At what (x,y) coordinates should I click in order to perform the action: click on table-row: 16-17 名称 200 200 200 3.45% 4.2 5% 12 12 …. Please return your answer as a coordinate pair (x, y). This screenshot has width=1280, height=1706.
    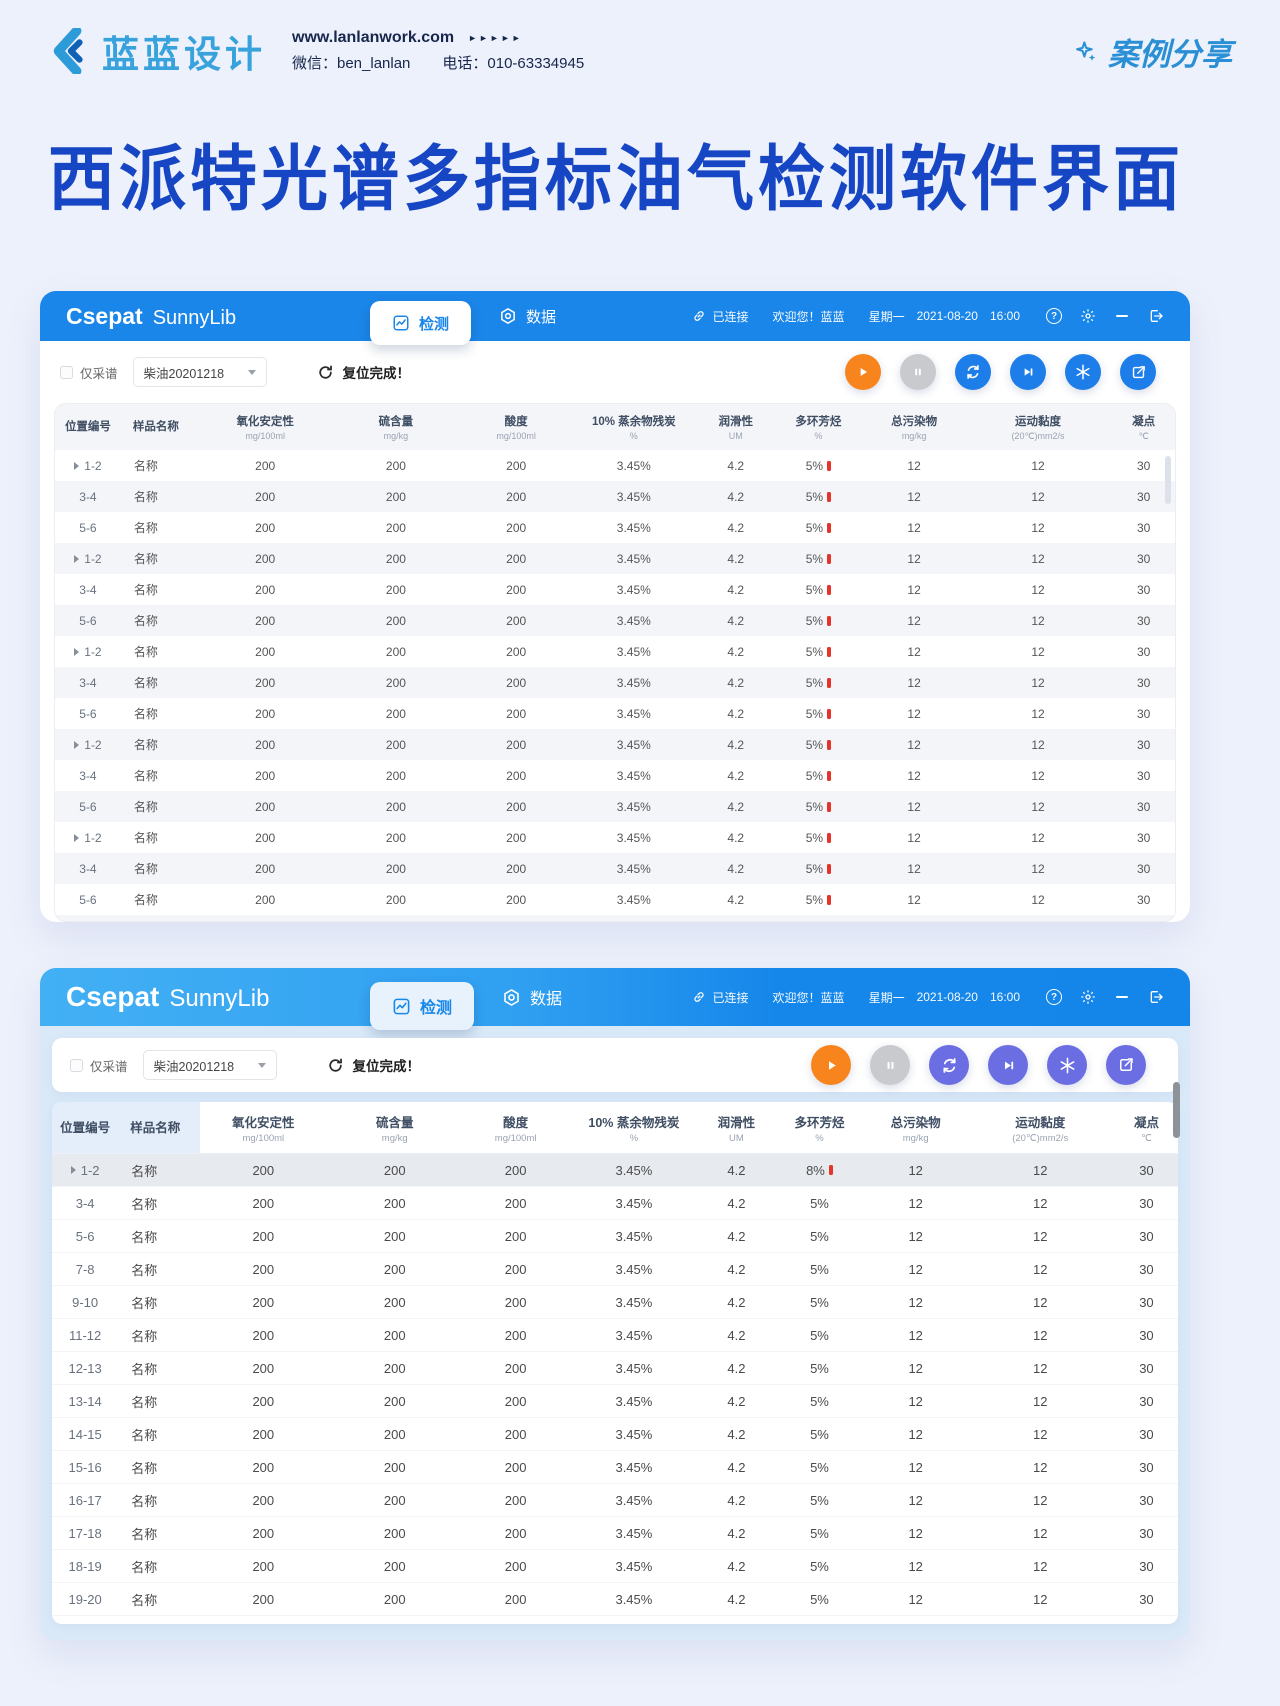
    Looking at the image, I should click on (615, 1500).